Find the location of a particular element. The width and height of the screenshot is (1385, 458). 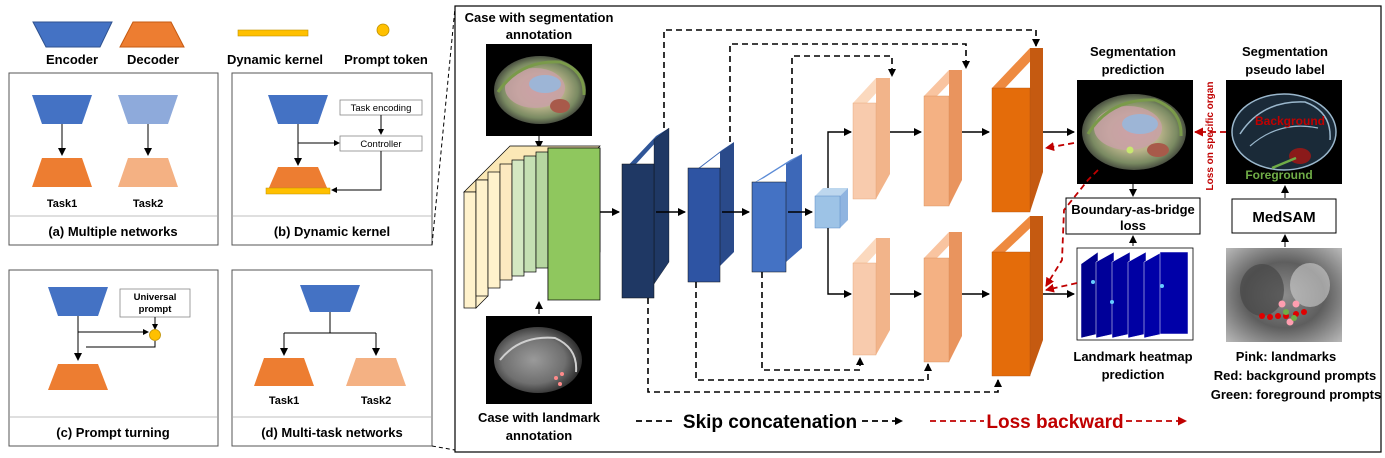

panel-multi-task-networks: Task1 Task2 (d) Multi-task networks is located at coordinates (332, 358).